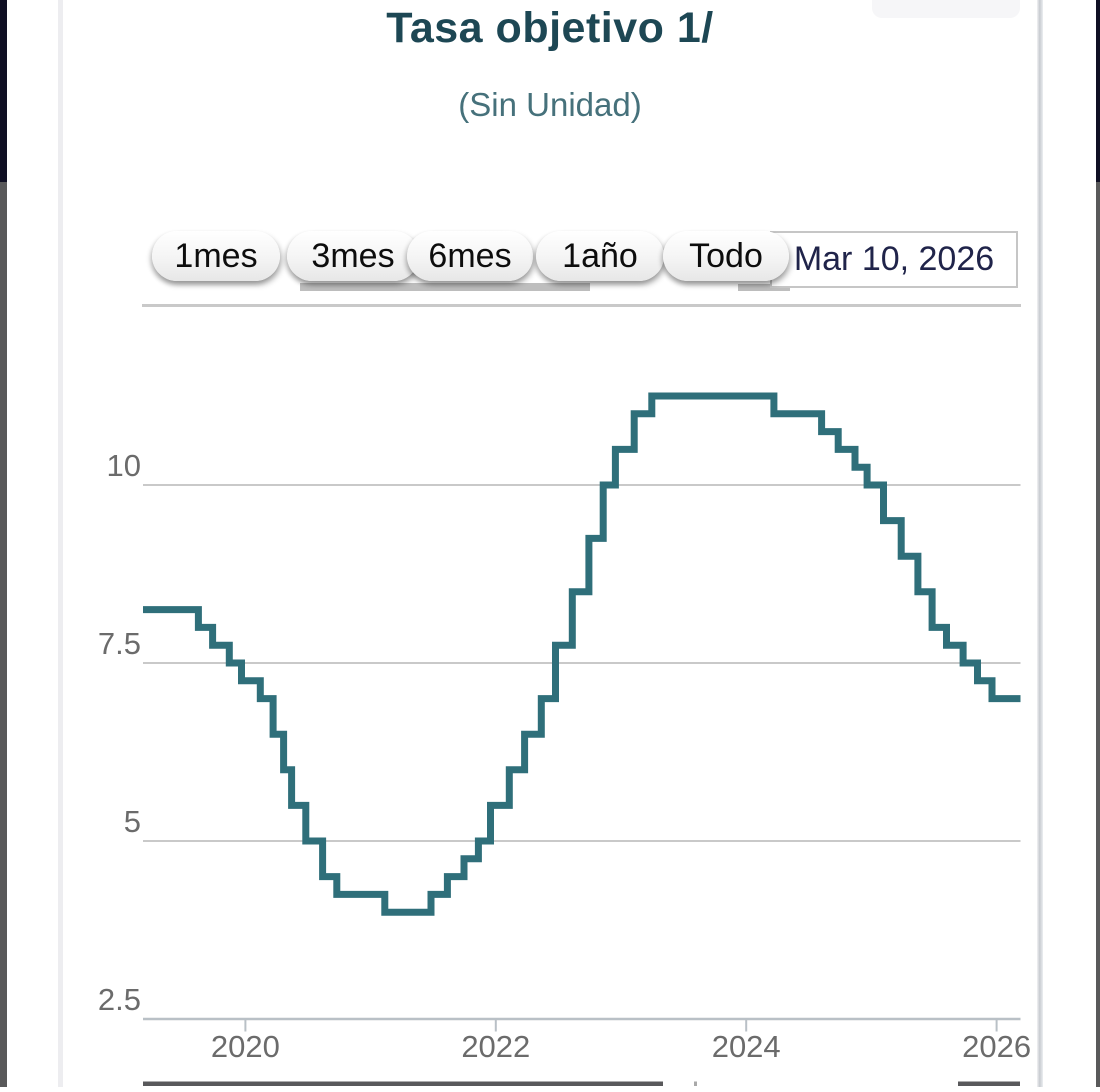 This screenshot has height=1092, width=1100. What do you see at coordinates (132, 821) in the screenshot?
I see `y-axis-tick-label: 5` at bounding box center [132, 821].